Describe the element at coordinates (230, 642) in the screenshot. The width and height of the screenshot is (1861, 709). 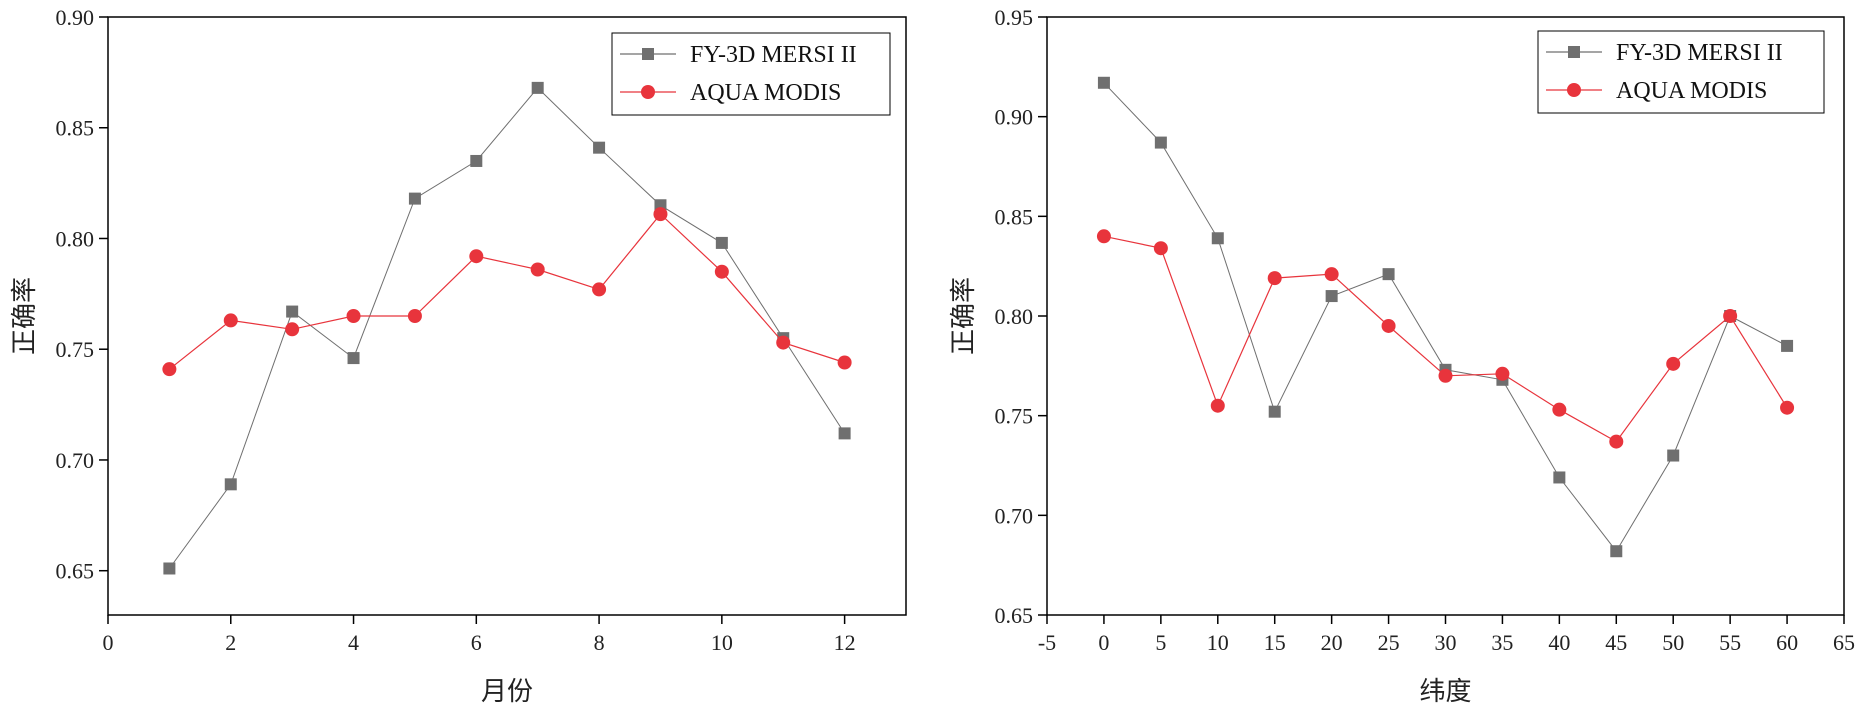
I see `x-tick-label: 2` at that location.